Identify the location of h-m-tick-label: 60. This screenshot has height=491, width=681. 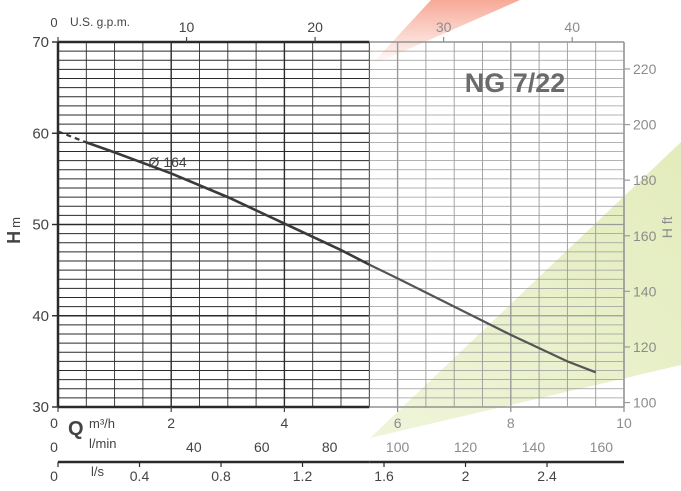
(40, 133).